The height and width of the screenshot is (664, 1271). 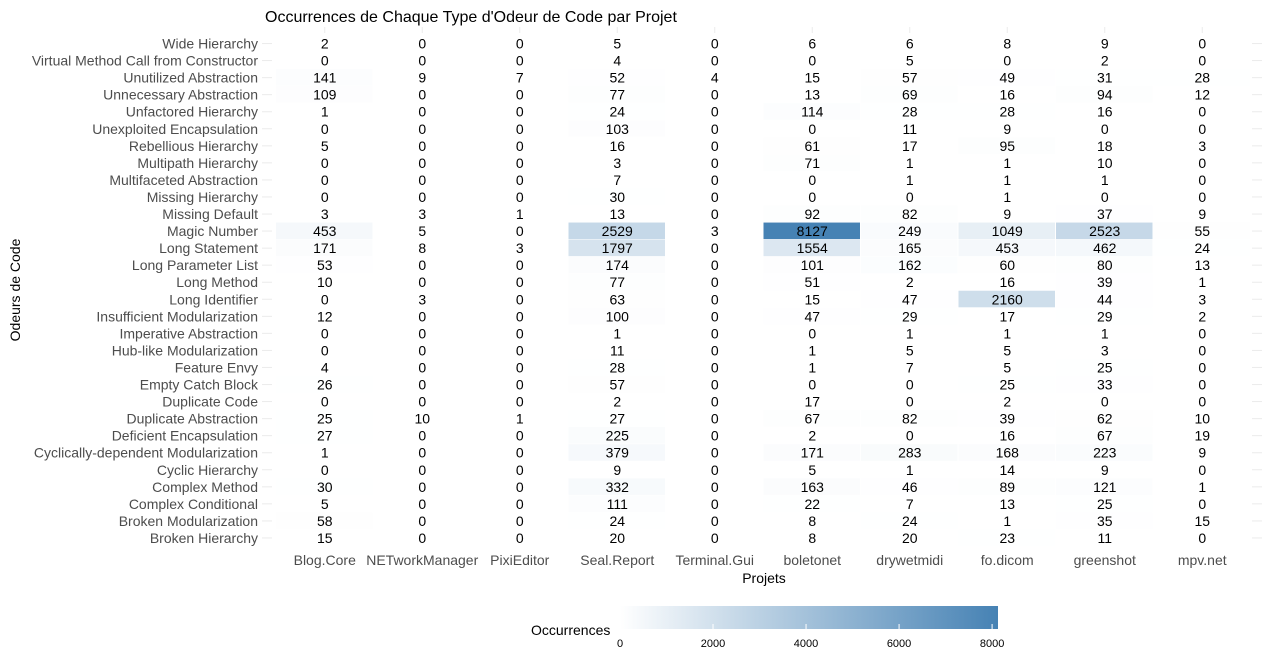 What do you see at coordinates (1007, 282) in the screenshot?
I see `cell-value-label: 16` at bounding box center [1007, 282].